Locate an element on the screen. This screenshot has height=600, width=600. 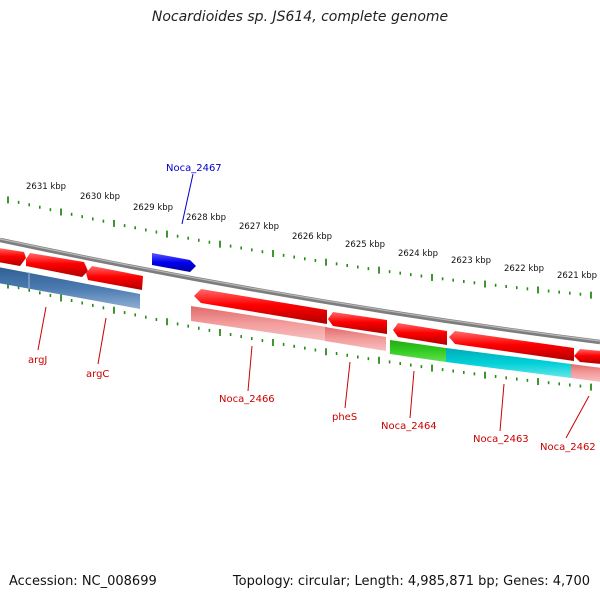
kbp-label: 2623 kbp is located at coordinates (471, 261).